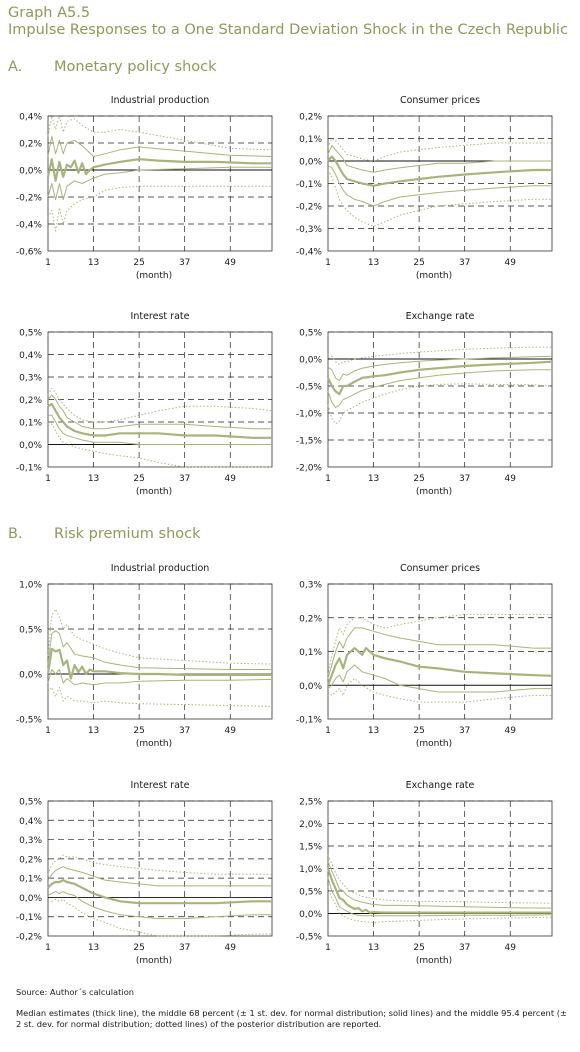 The image size is (580, 1052). I want to click on y-tick-label: -0,3%, so click(309, 230).